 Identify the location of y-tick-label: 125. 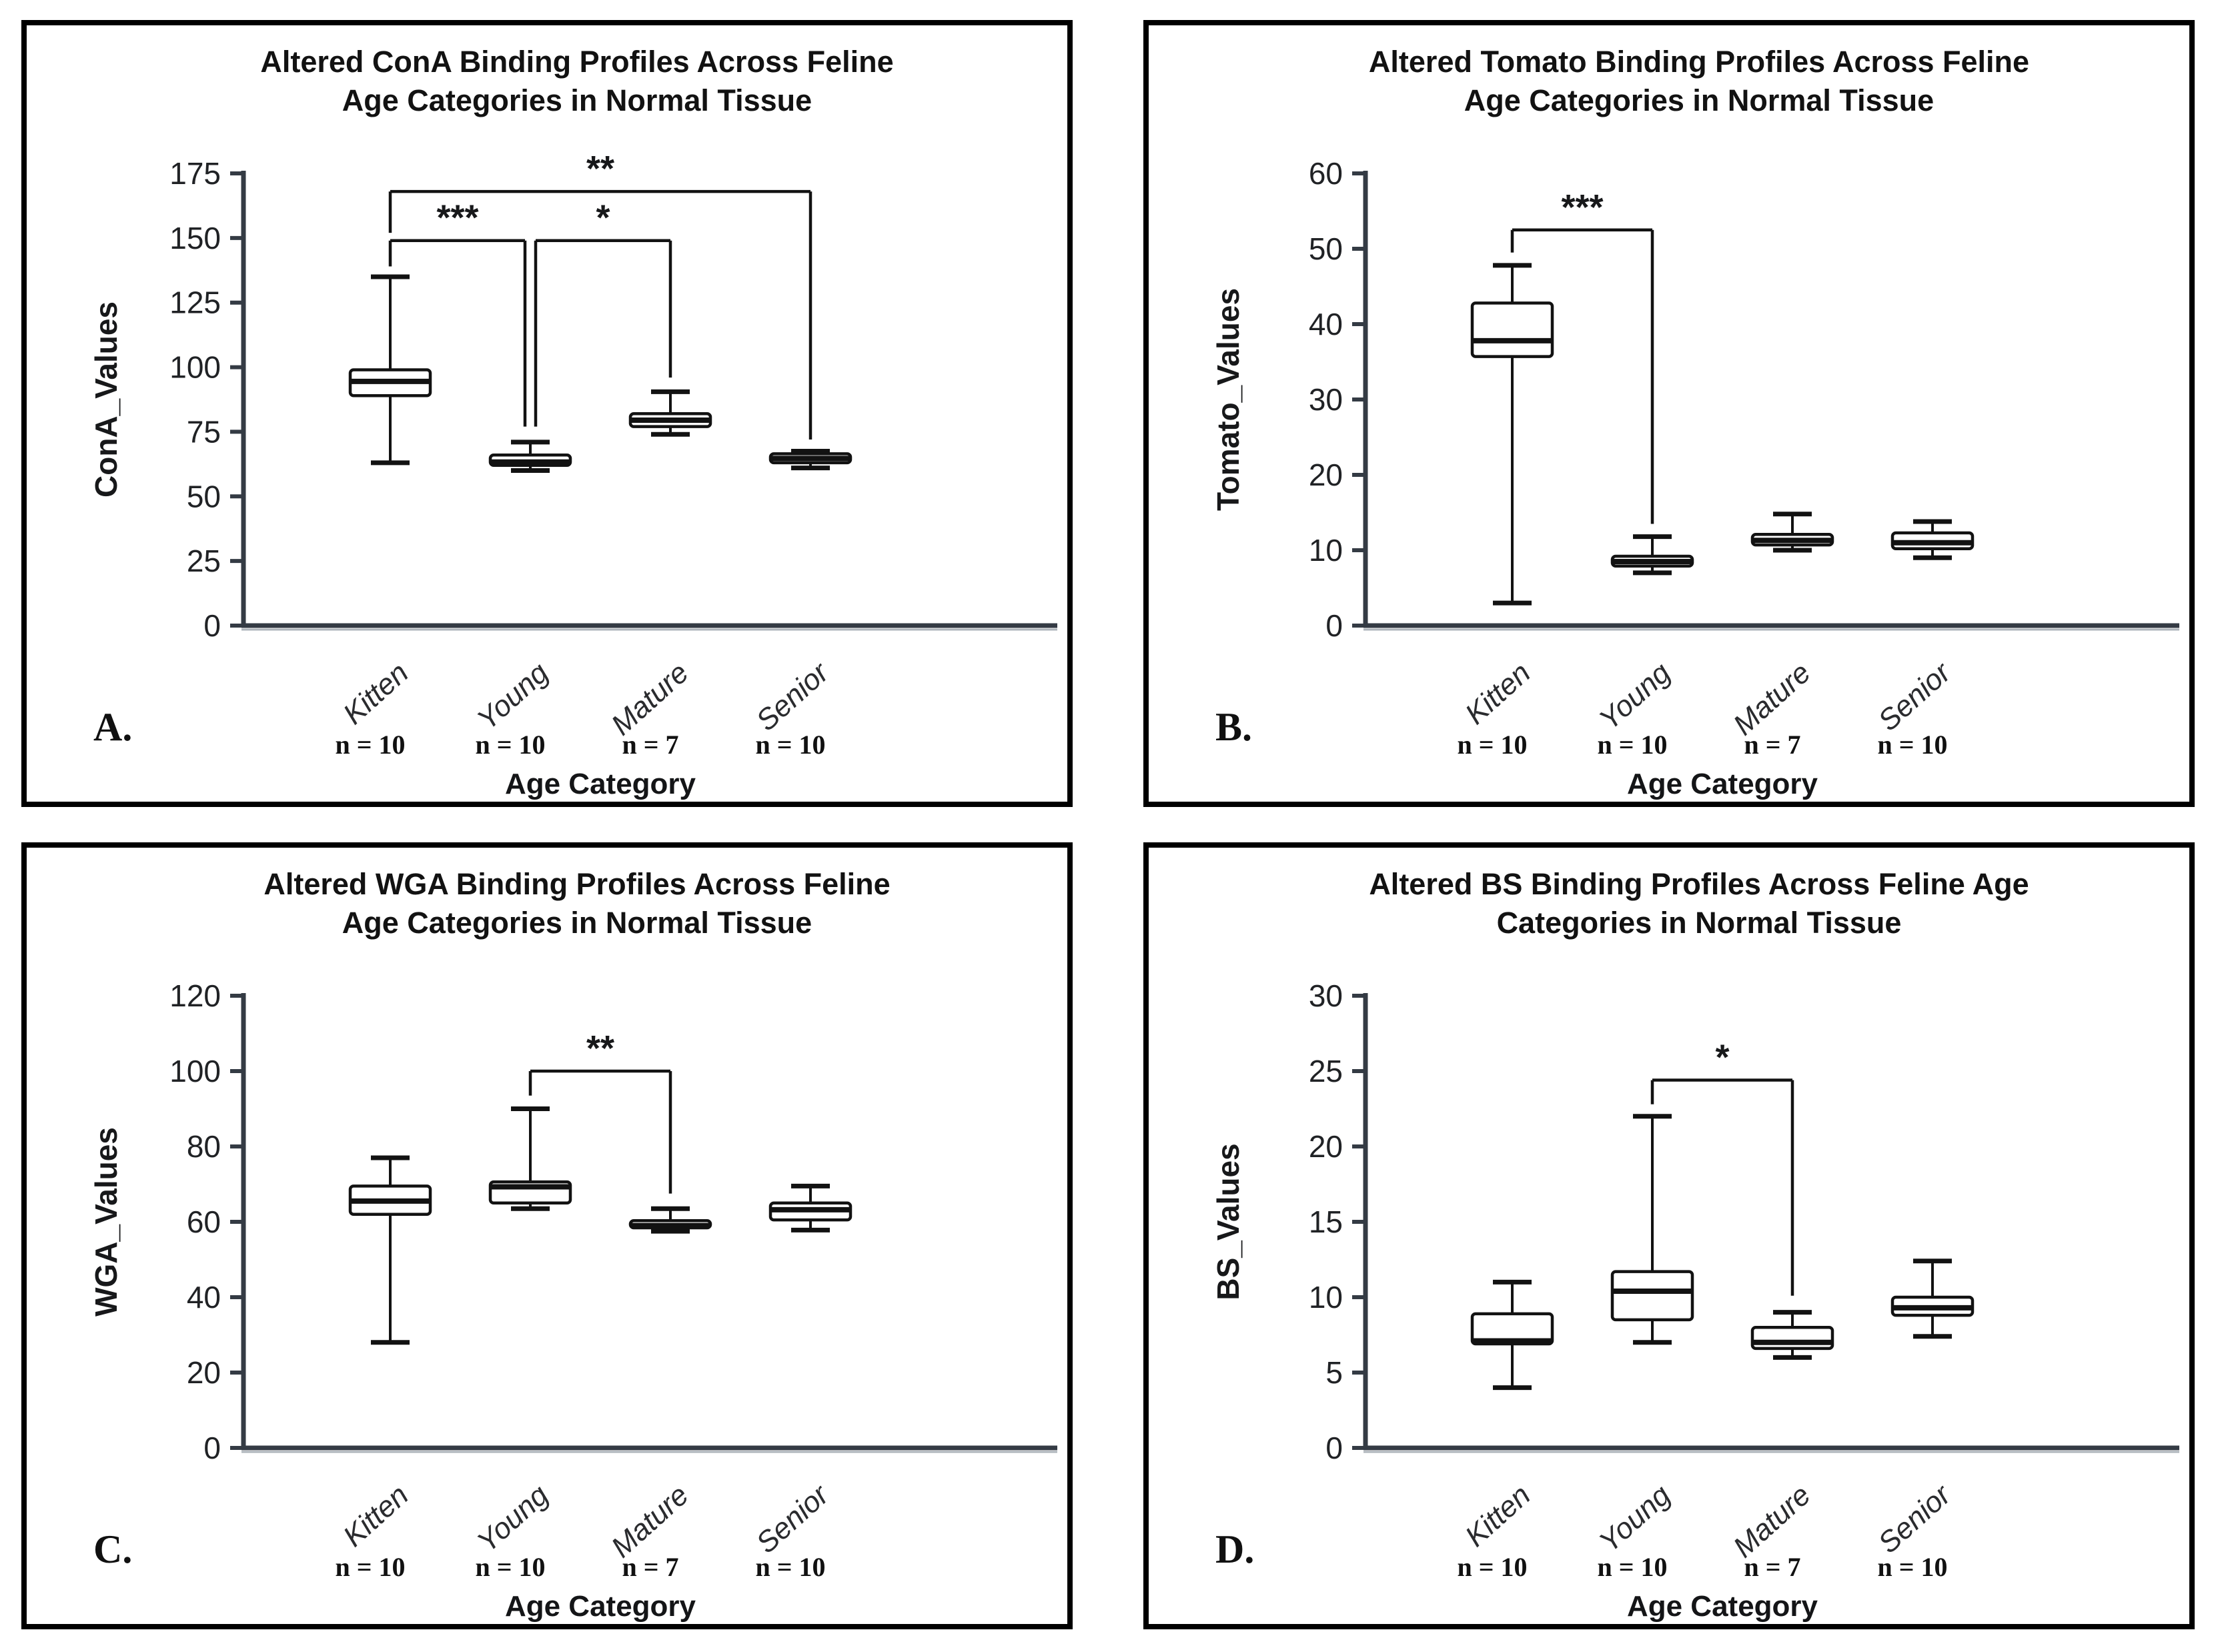
(195, 302).